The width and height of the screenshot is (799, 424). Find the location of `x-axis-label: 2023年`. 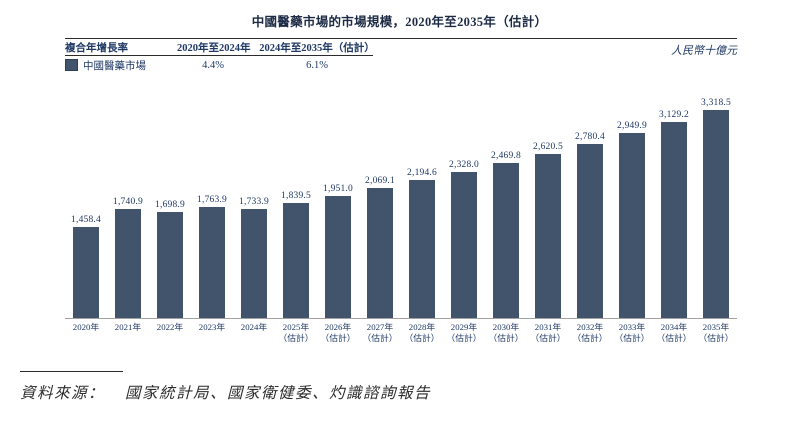

x-axis-label: 2023年 is located at coordinates (212, 327).